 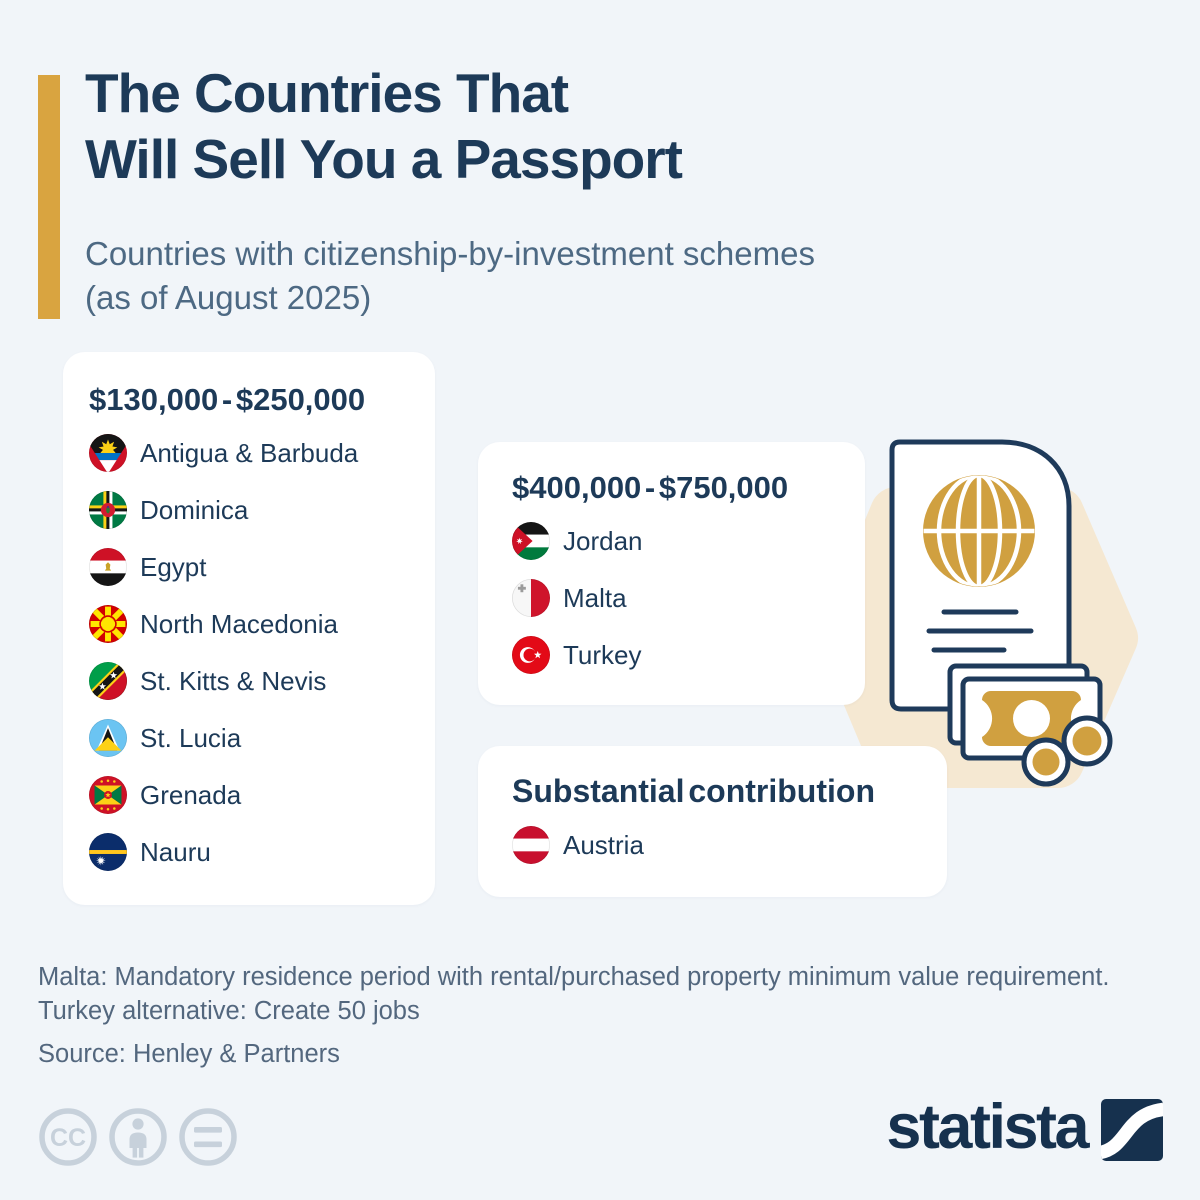 What do you see at coordinates (679, 541) in the screenshot?
I see `country-row: Jordan` at bounding box center [679, 541].